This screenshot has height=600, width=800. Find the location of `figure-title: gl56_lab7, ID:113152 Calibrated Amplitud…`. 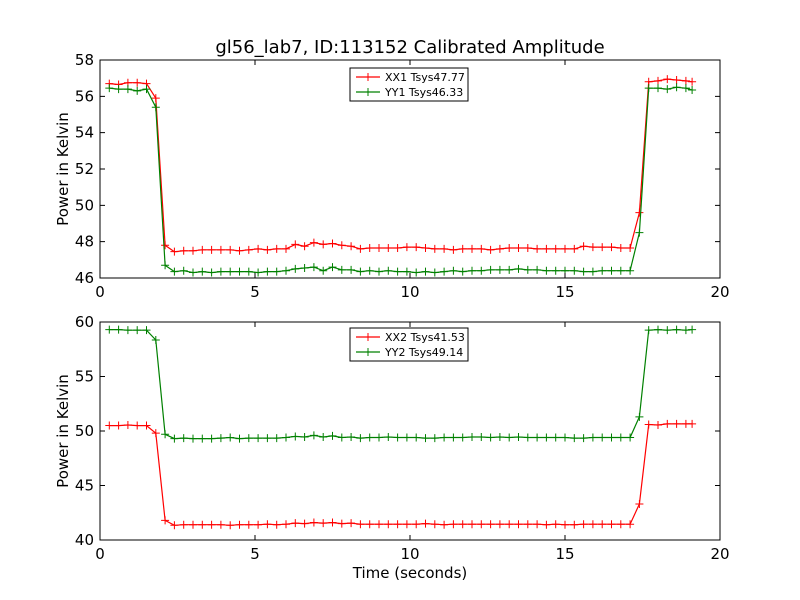

figure-title: gl56_lab7, ID:113152 Calibrated Amplitud… is located at coordinates (409, 47).